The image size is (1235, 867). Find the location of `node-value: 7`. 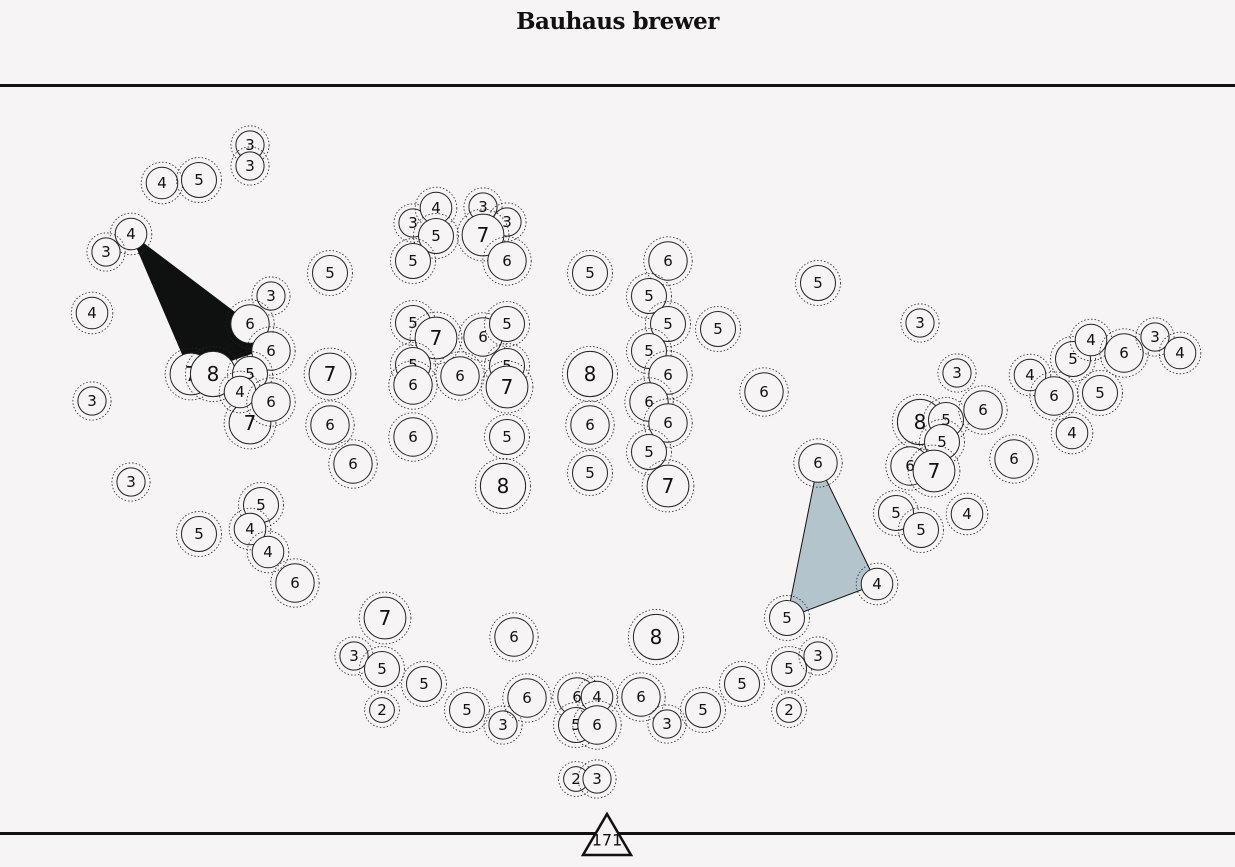

node-value: 7 is located at coordinates (385, 618).